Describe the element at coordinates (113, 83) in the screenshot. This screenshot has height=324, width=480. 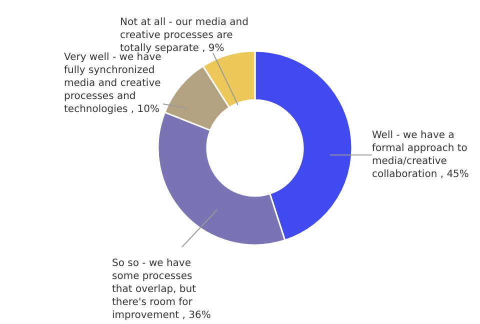
I see `slice-label: Very well - we have fully synchronized media and creative processes and technologies , 10%` at that location.